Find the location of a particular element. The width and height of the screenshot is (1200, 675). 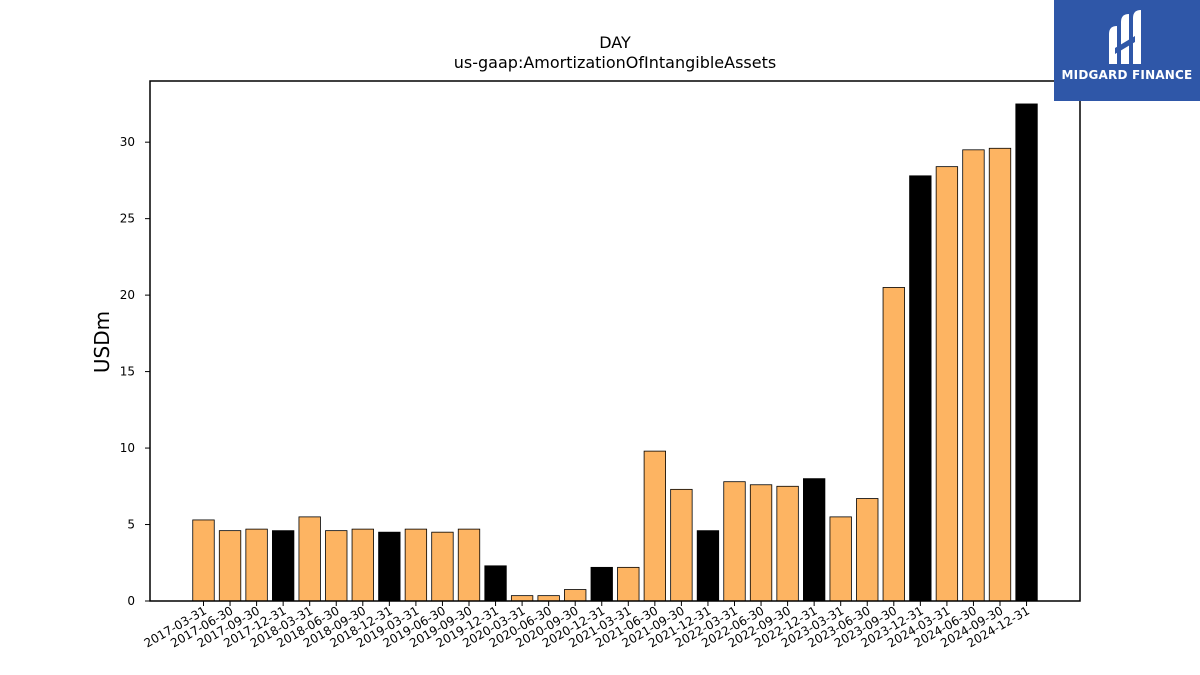

y-axis-ticks: 0 5 10 15 20 25 30 is located at coordinates (135, 371).